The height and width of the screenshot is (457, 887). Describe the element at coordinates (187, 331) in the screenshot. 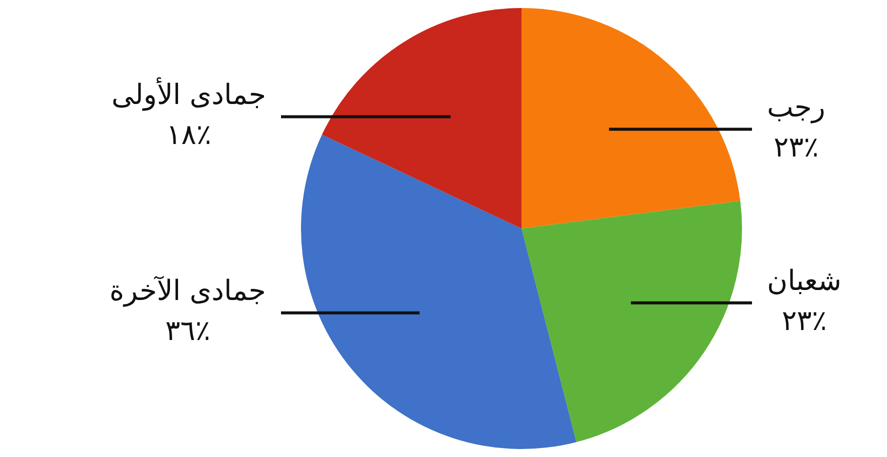

I see `data-label: ٪٣٦` at that location.